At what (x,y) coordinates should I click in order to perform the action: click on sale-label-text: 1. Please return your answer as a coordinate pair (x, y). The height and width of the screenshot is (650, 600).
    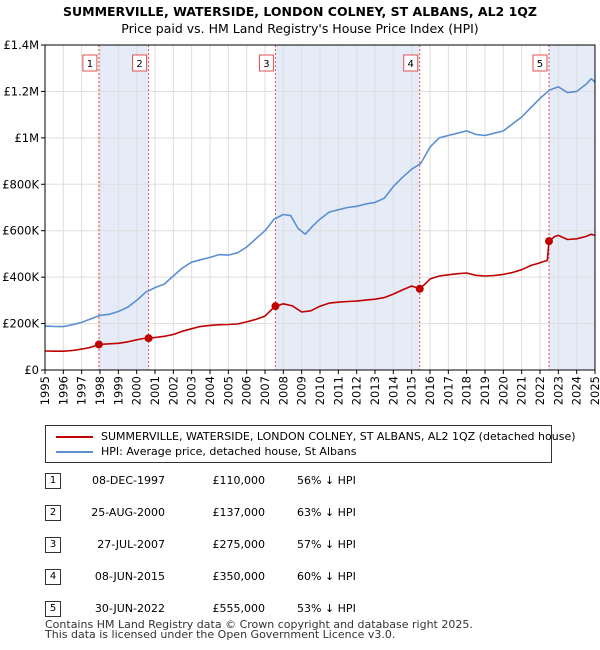
    Looking at the image, I should click on (90, 64).